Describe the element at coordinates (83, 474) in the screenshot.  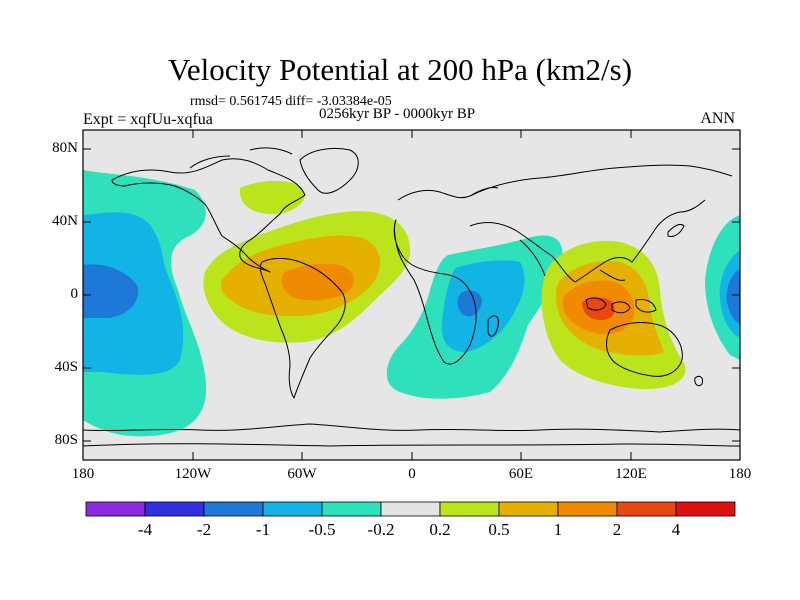
I see `x-label-180-west: 180` at that location.